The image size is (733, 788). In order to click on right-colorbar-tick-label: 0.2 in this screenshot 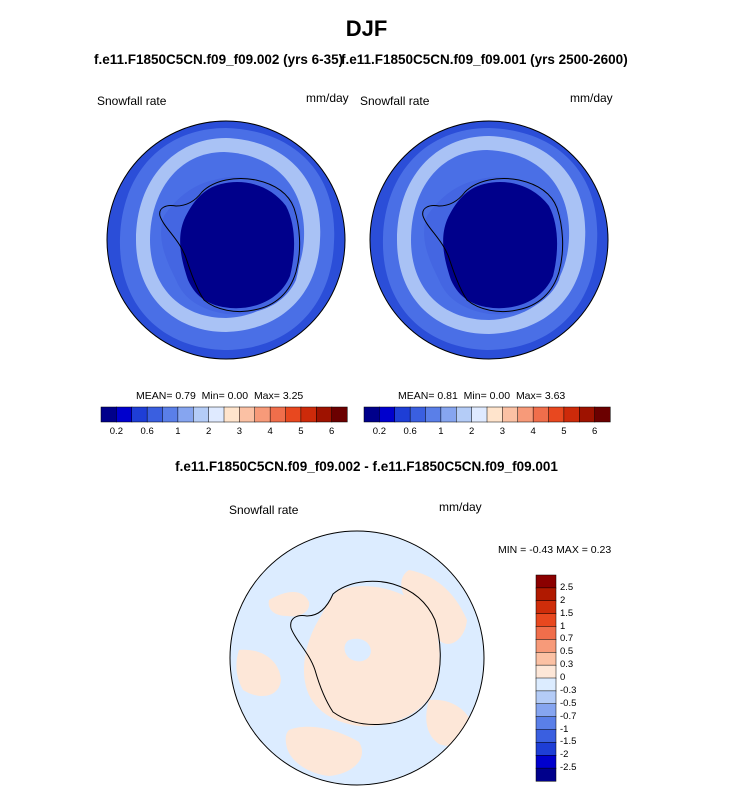, I will do `click(379, 431)`.